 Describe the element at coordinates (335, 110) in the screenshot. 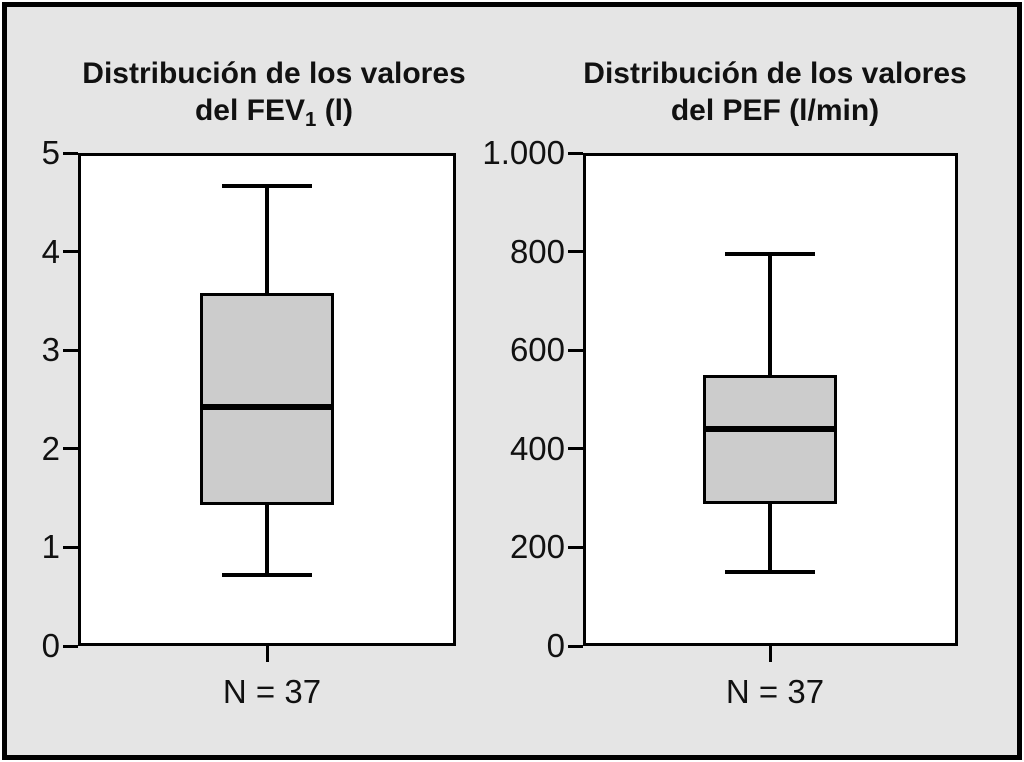

I see `chart-title-fev1-units: (l)` at that location.